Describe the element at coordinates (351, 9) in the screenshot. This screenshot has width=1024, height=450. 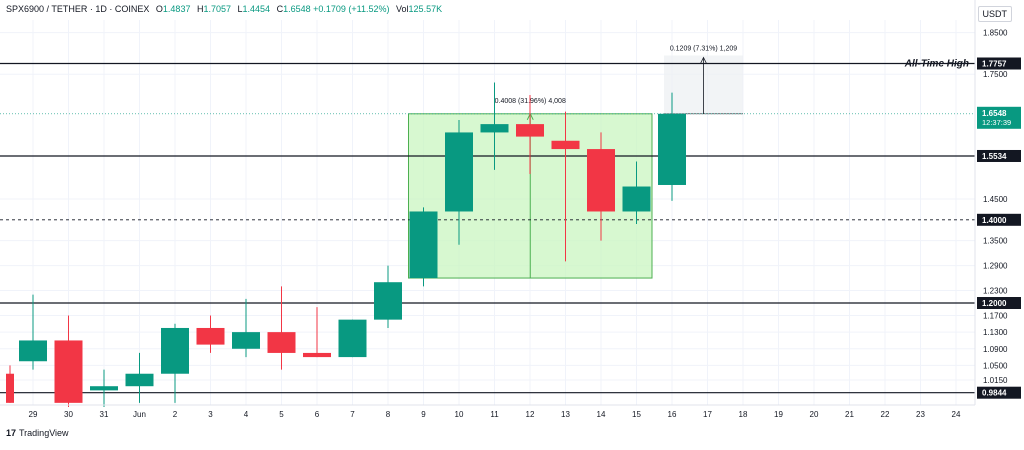
I see `change-value: +0.1709 (+11.52%)` at that location.